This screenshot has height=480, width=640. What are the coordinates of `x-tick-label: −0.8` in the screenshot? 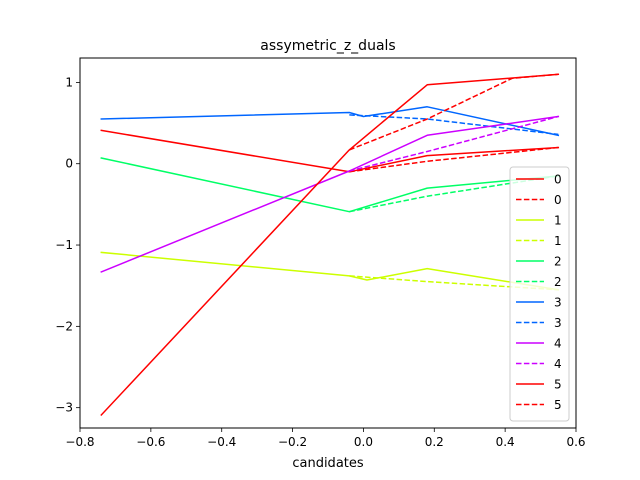 It's located at (79, 442).